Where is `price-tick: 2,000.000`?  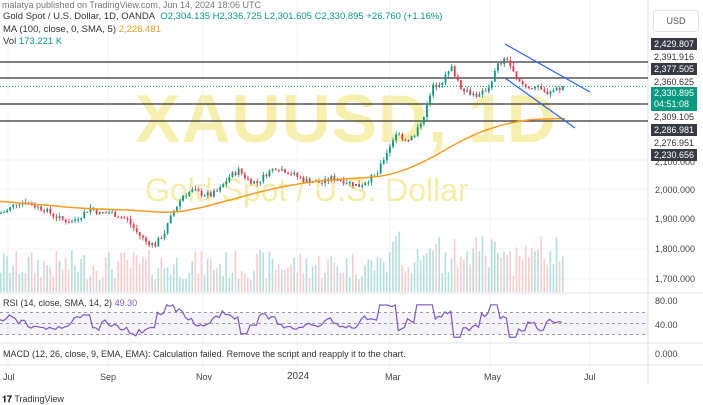 price-tick: 2,000.000 is located at coordinates (675, 190).